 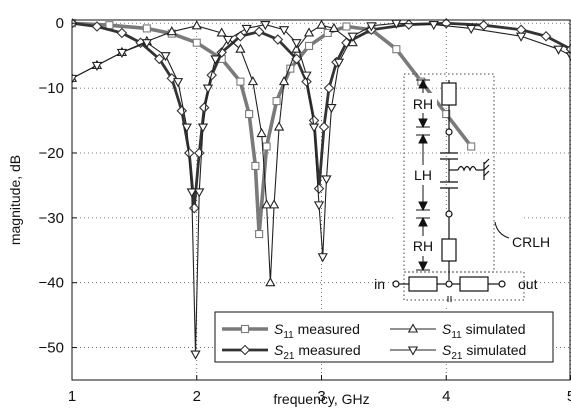 I want to click on x-tick-label: 2, so click(x=197, y=396).